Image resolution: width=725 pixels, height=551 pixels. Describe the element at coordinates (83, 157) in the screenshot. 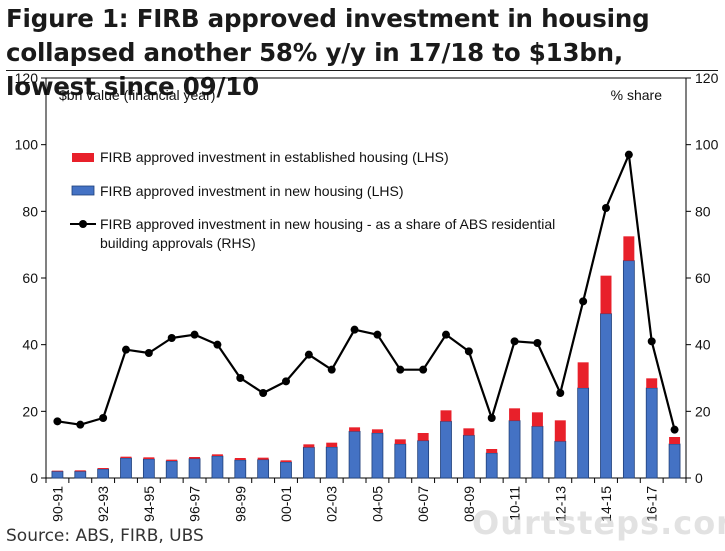

I see `legend-swatch-established` at that location.